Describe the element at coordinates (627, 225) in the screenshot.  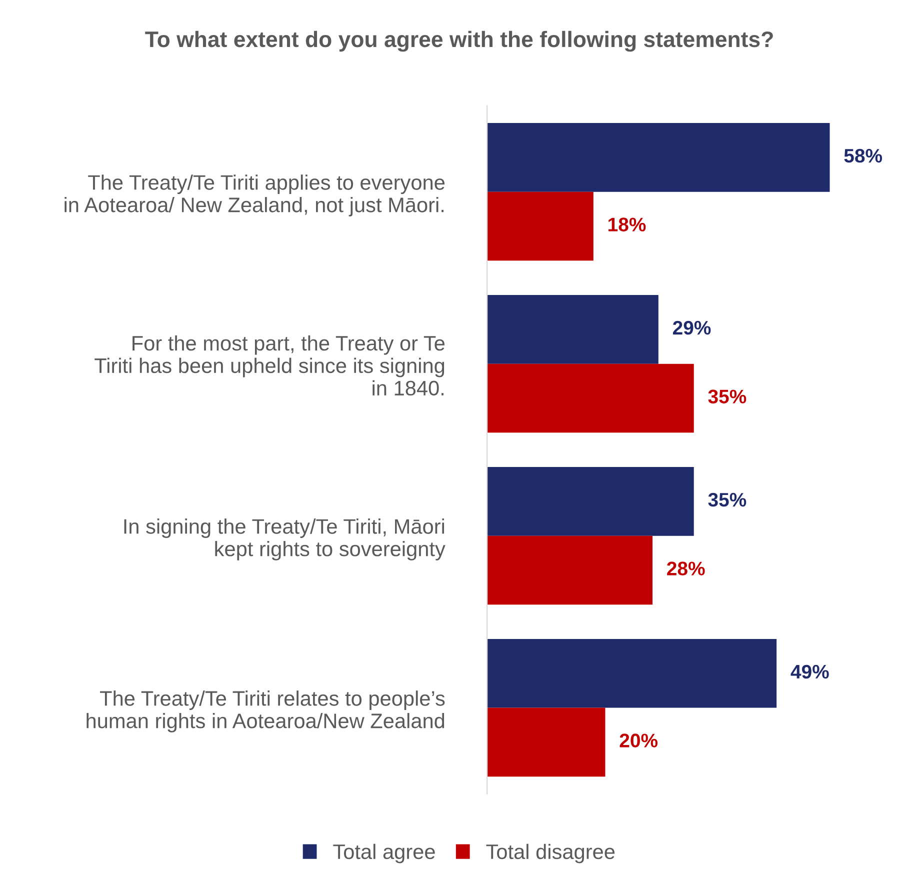
I see `data-label: 18%` at that location.